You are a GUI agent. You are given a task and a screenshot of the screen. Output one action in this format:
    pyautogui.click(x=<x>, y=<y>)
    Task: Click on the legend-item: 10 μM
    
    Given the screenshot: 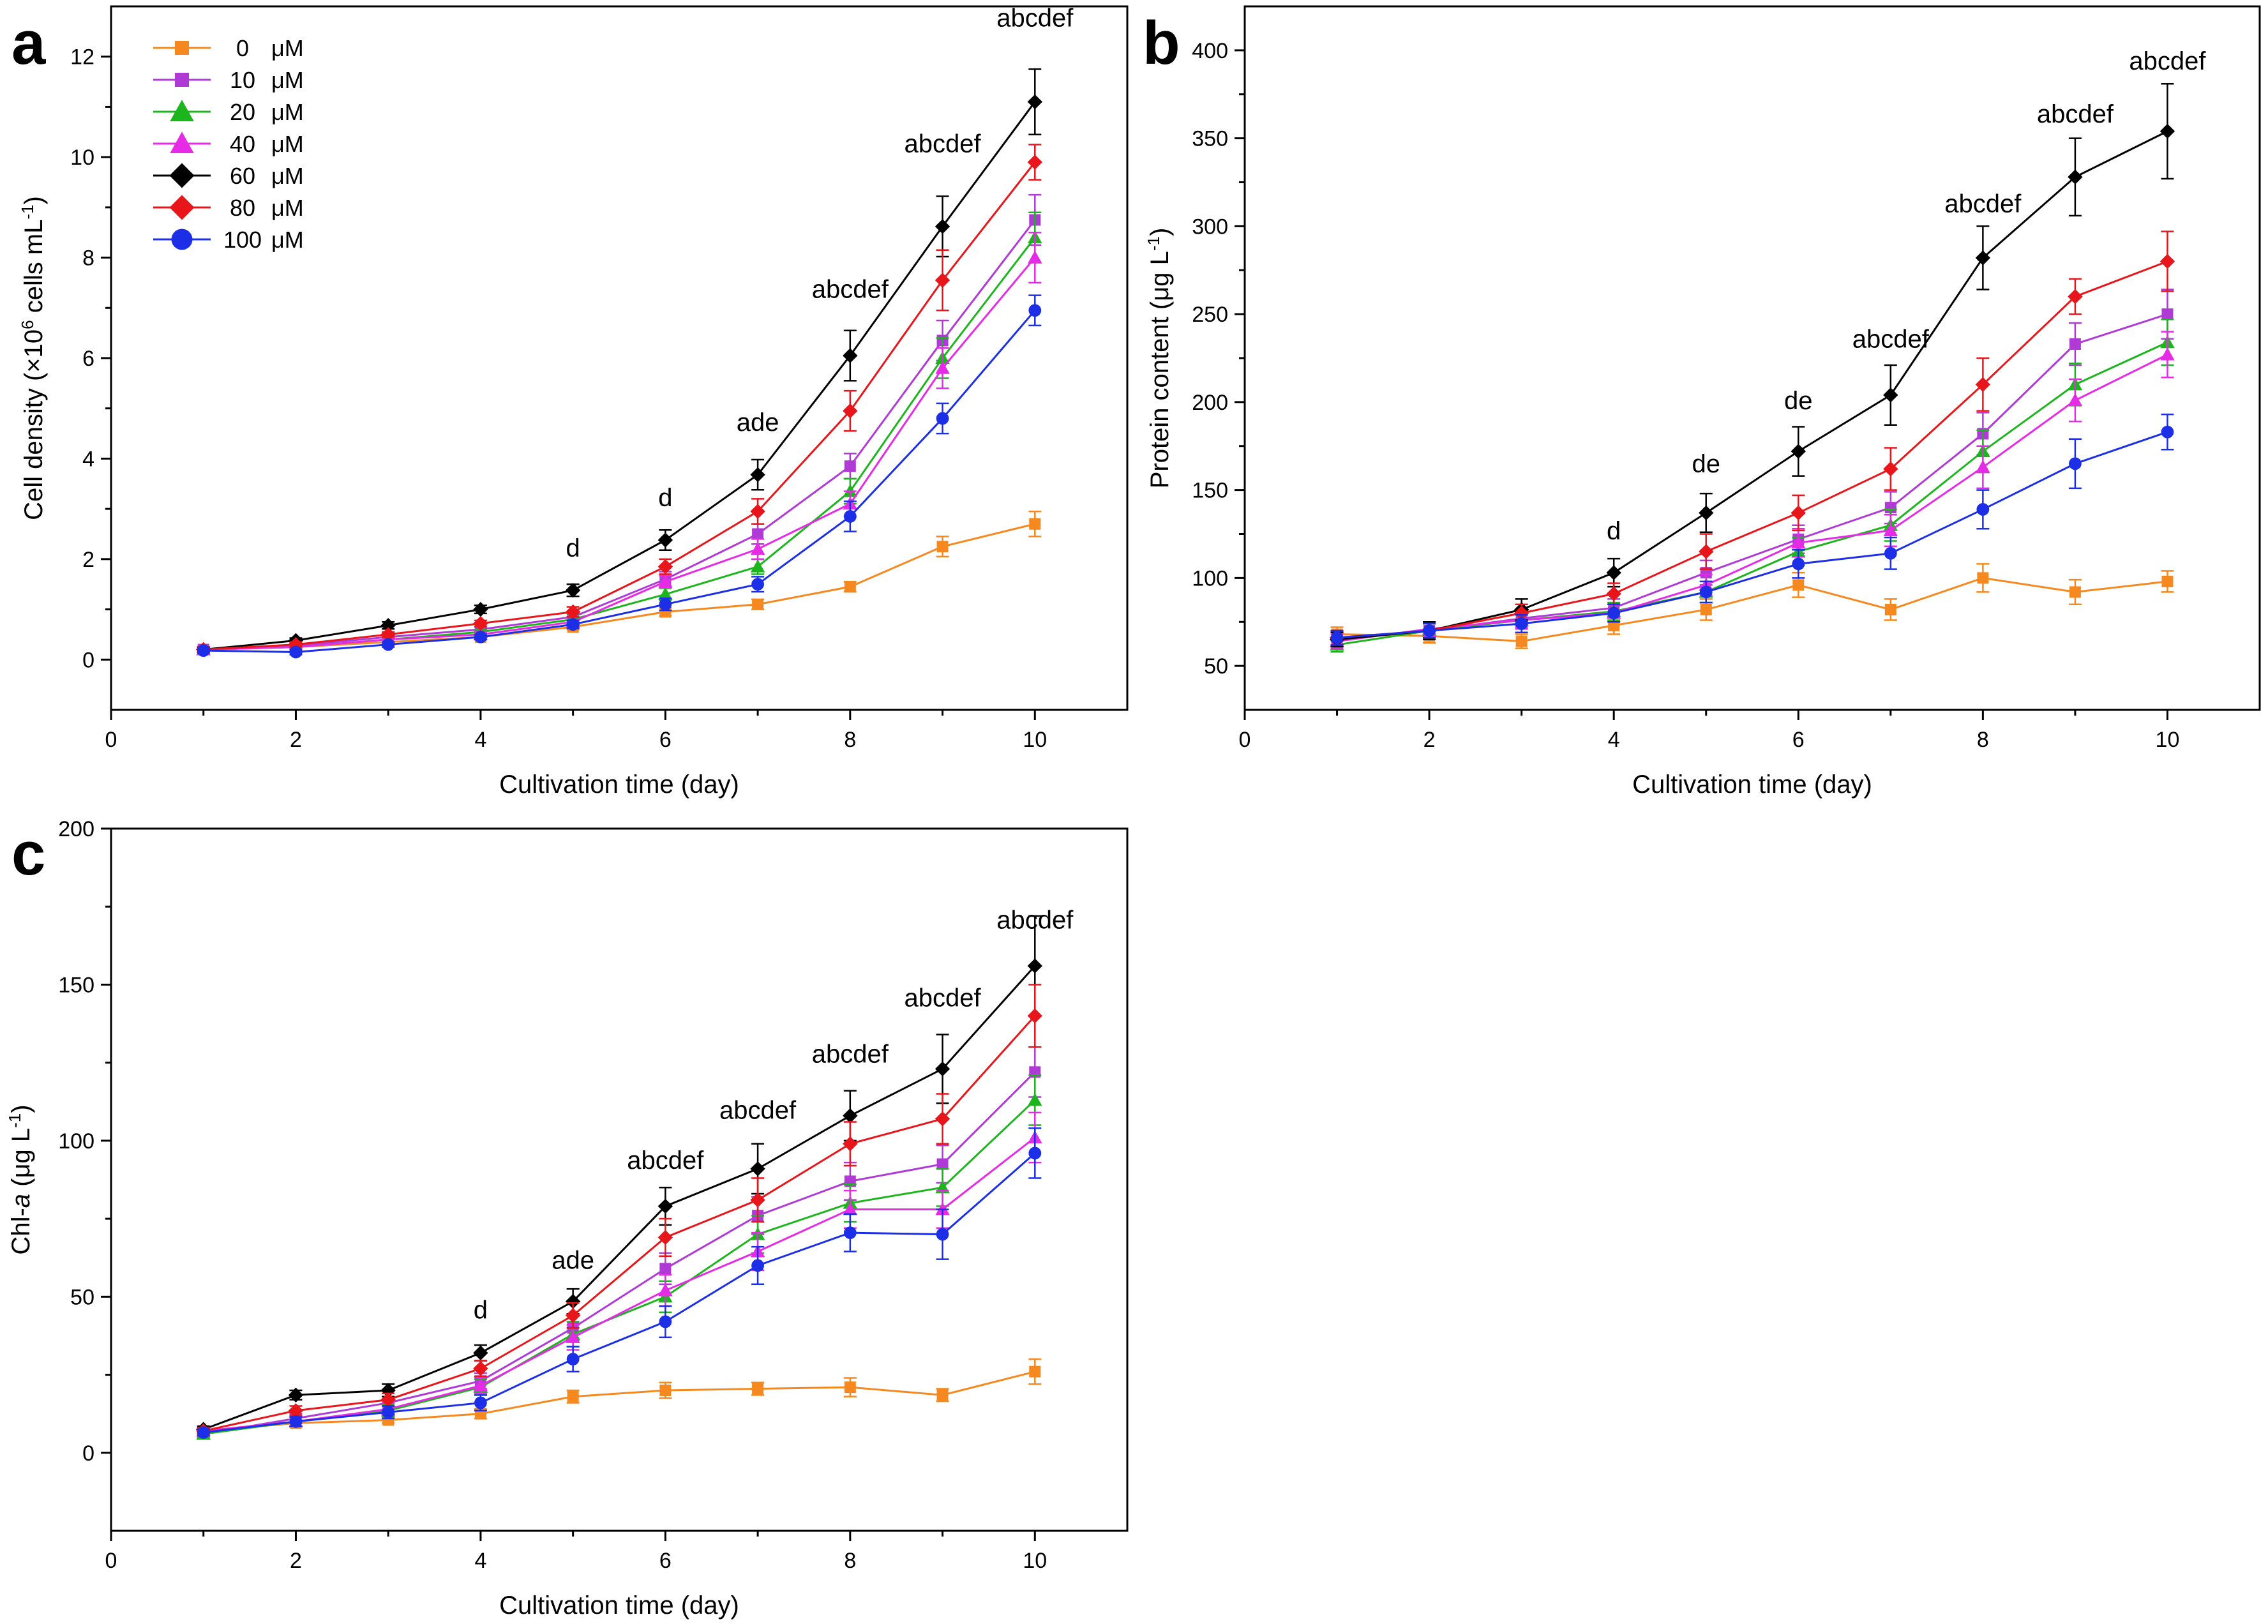 What is the action you would take?
    pyautogui.click(x=229, y=80)
    